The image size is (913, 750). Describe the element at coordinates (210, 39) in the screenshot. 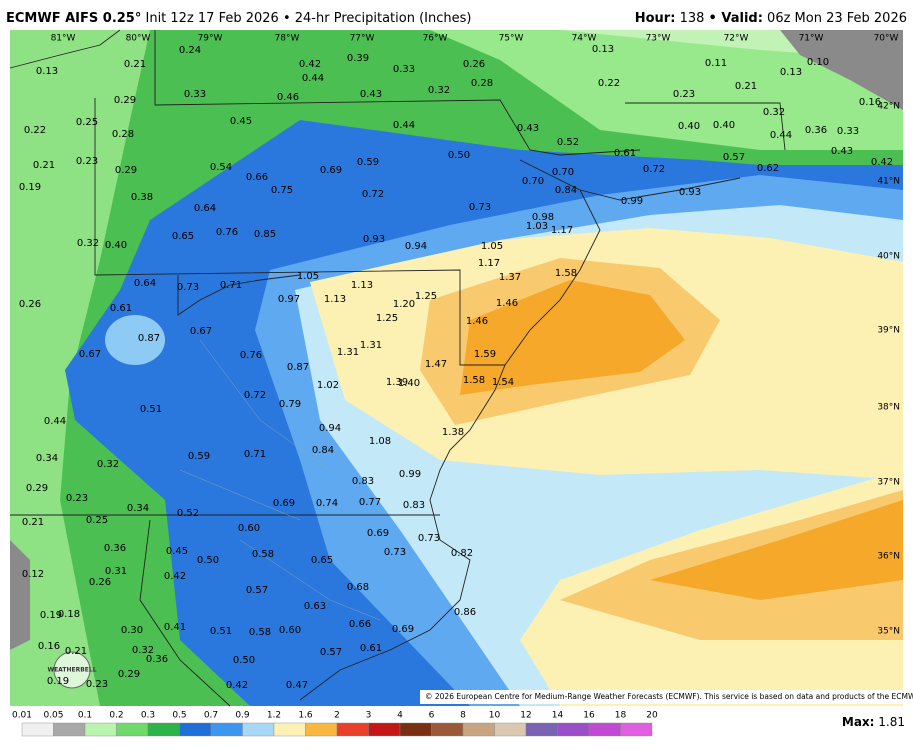

I see `lon-label: 79°W` at that location.